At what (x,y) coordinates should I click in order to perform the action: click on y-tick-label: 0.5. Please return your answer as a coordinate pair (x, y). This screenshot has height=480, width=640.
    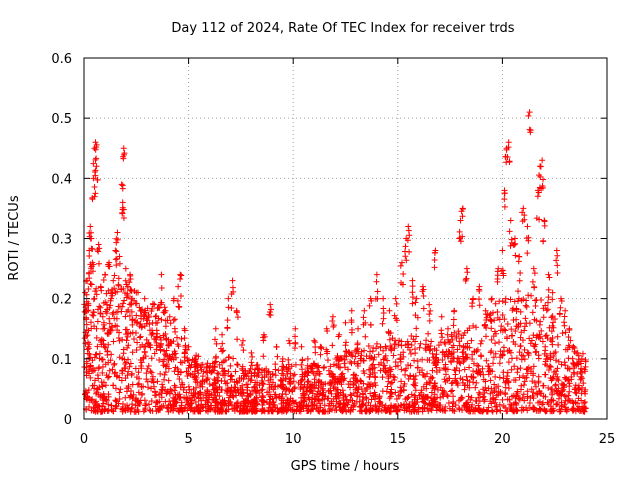
    Looking at the image, I should click on (61, 119).